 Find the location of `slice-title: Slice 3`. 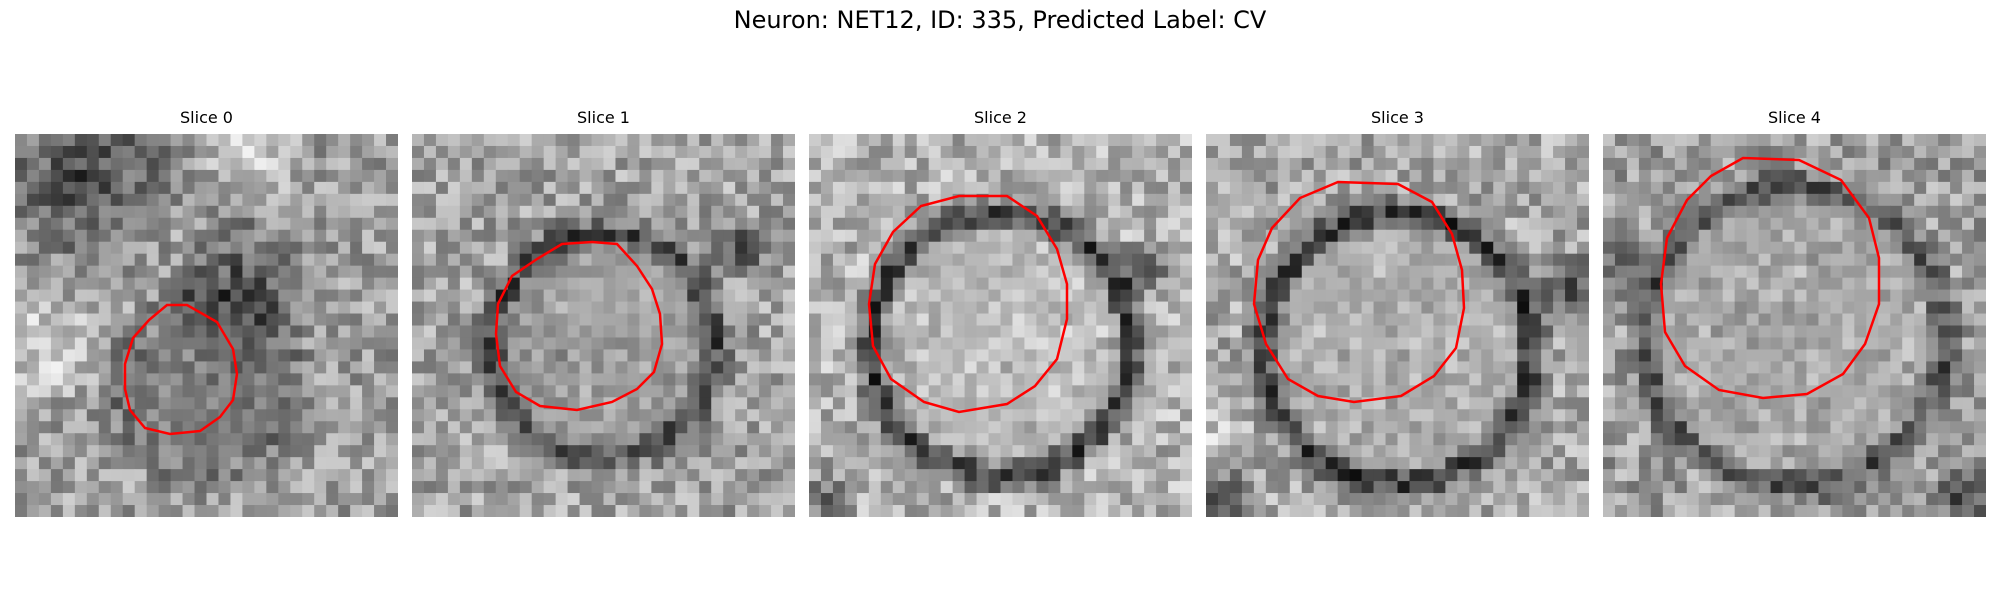

slice-title: Slice 3 is located at coordinates (1397, 117).